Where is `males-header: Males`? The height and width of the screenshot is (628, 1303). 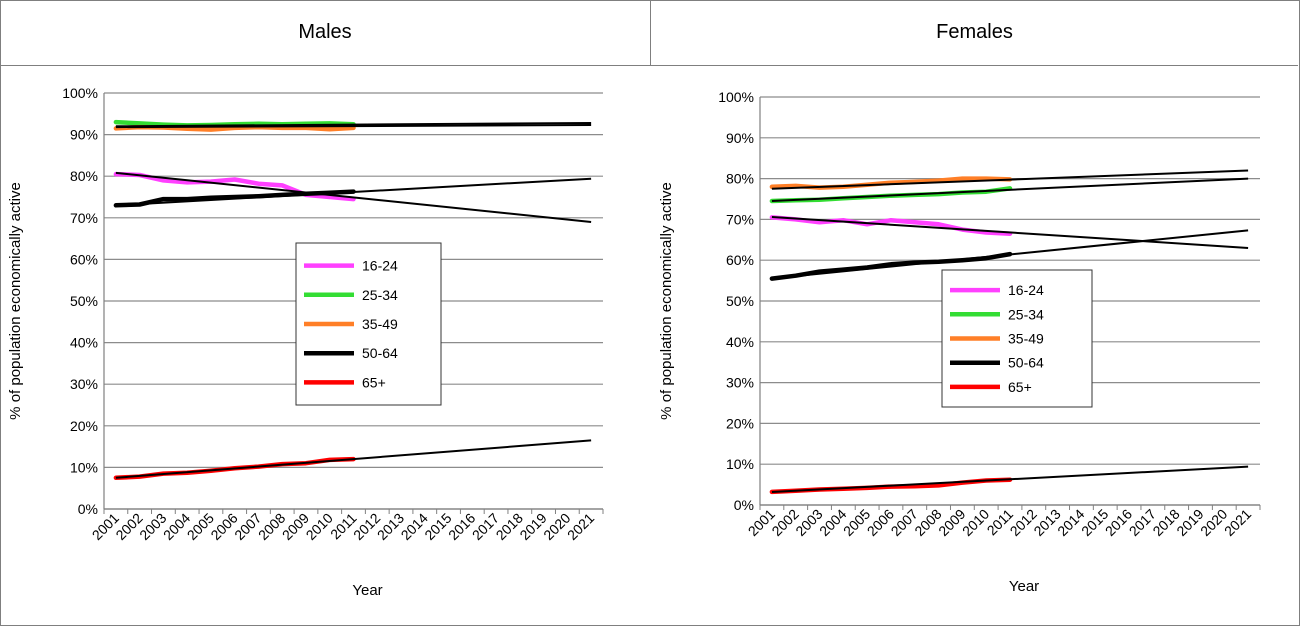
males-header: Males is located at coordinates (325, 32).